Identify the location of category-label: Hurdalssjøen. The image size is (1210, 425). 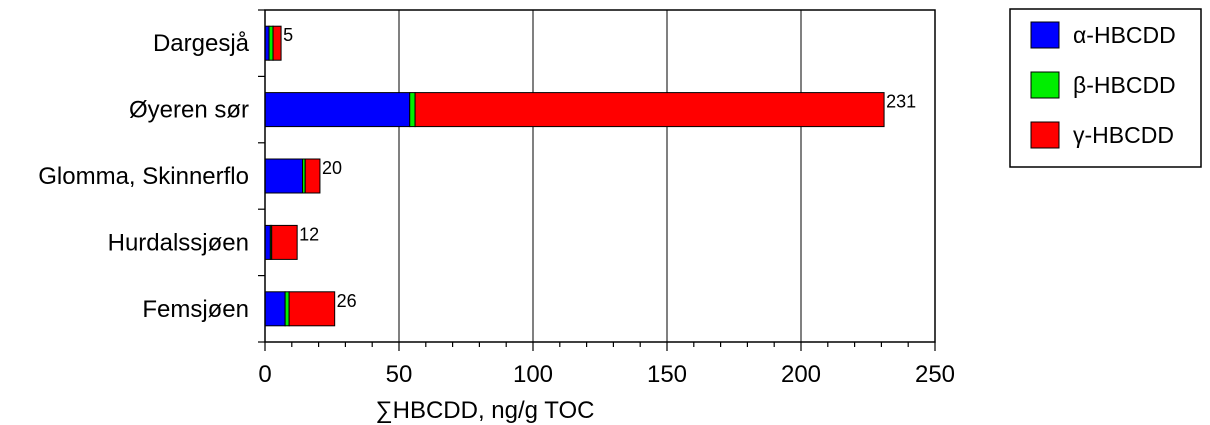
(178, 242).